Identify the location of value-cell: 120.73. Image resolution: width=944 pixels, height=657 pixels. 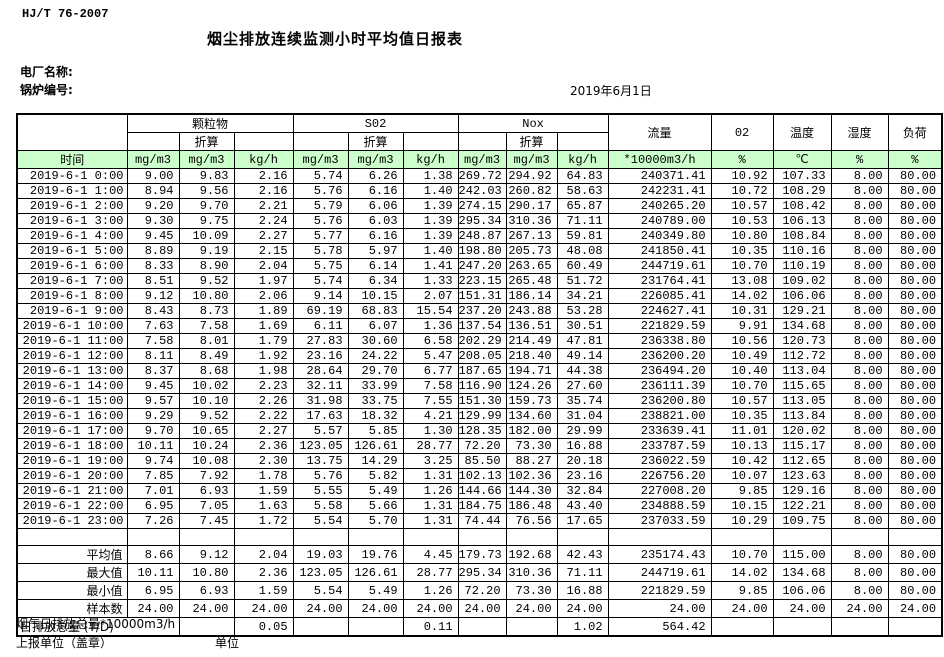
(802, 341).